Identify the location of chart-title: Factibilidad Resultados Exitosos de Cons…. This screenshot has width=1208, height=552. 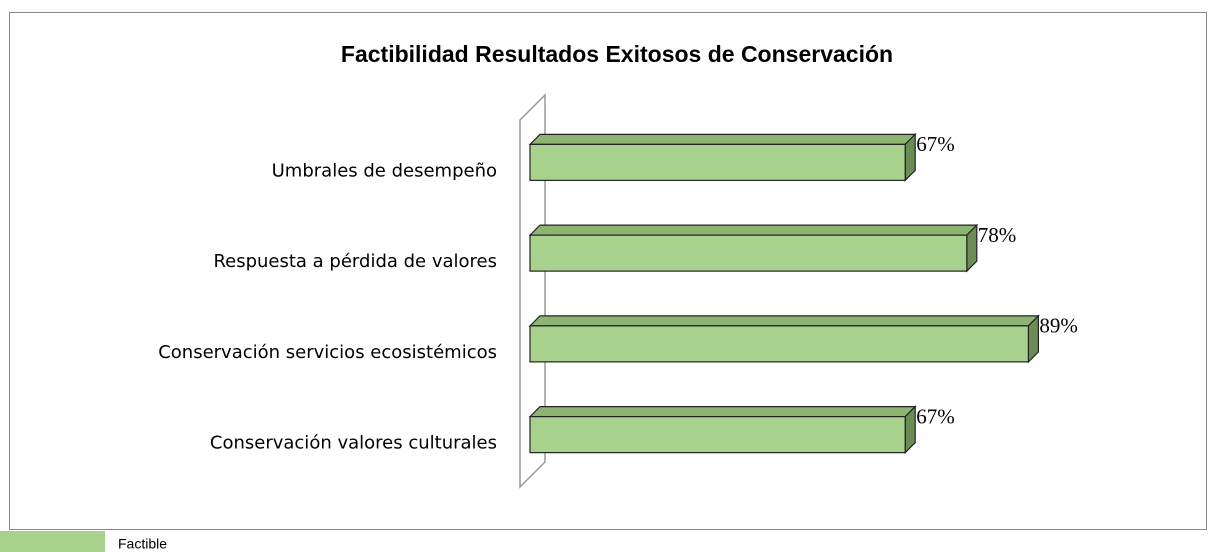
(617, 54).